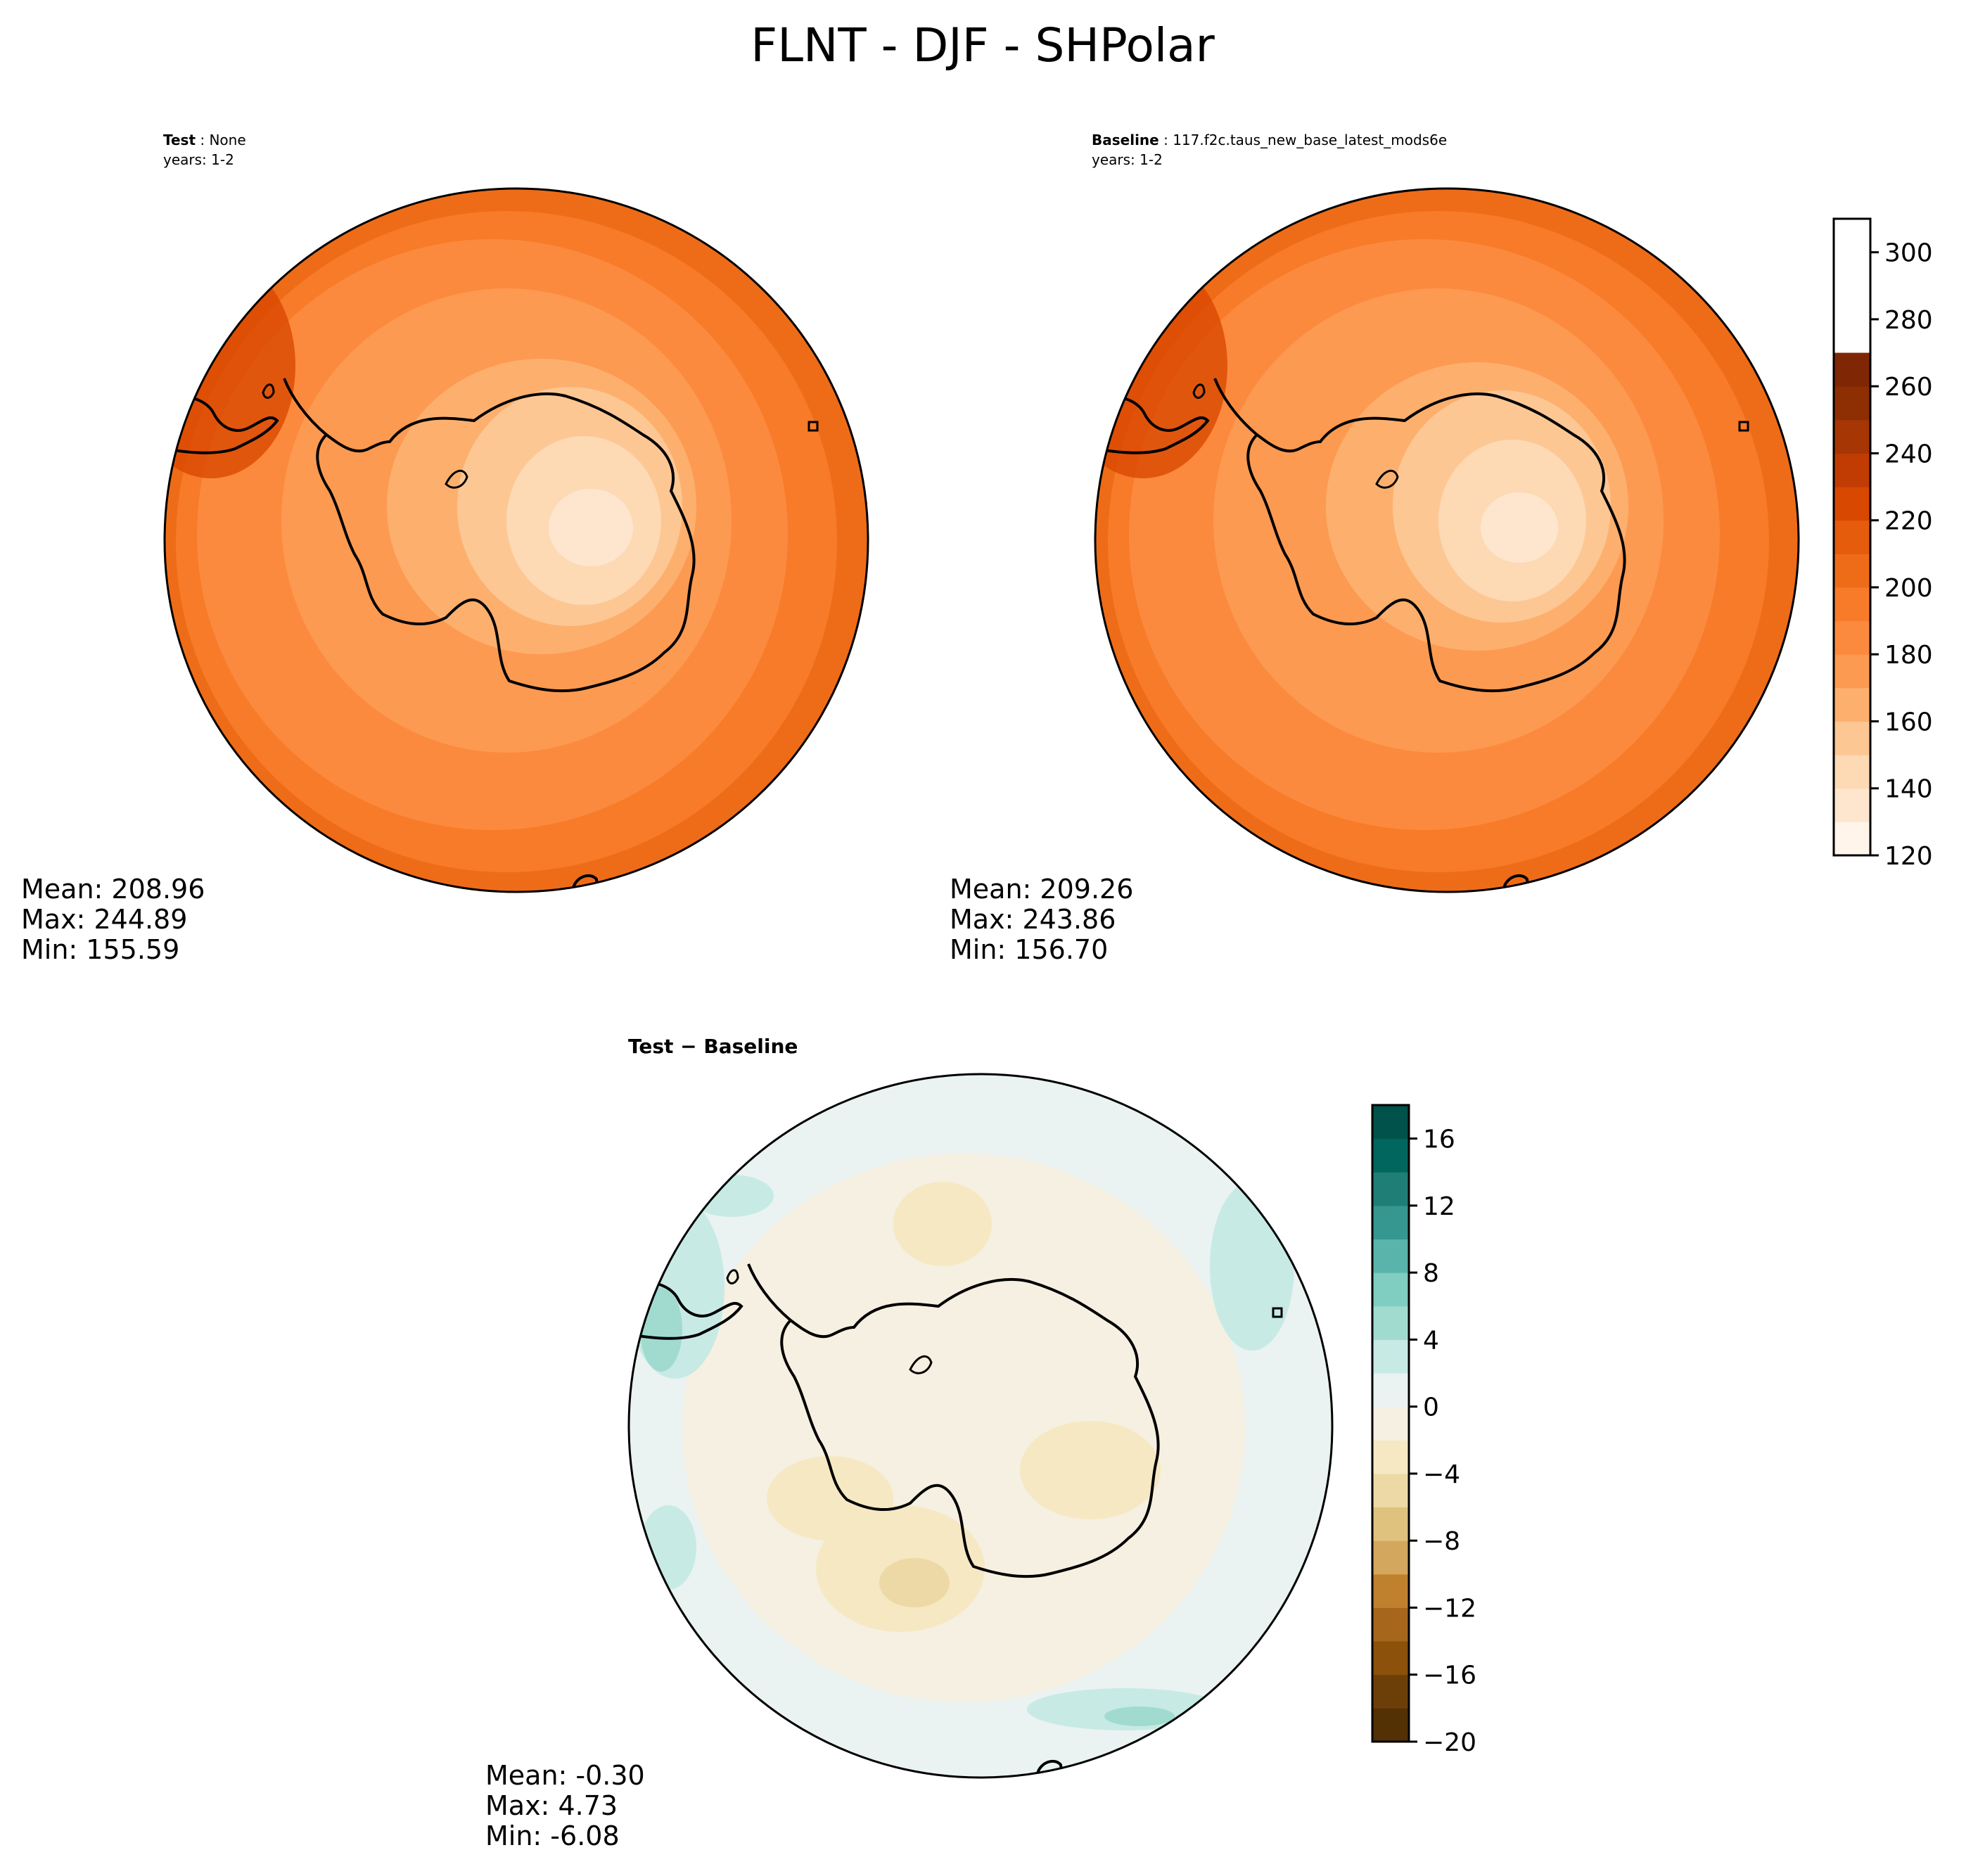 Image resolution: width=1966 pixels, height=1876 pixels. Describe the element at coordinates (1431, 1407) in the screenshot. I see `difference-colorbar-tick-label: 0` at that location.